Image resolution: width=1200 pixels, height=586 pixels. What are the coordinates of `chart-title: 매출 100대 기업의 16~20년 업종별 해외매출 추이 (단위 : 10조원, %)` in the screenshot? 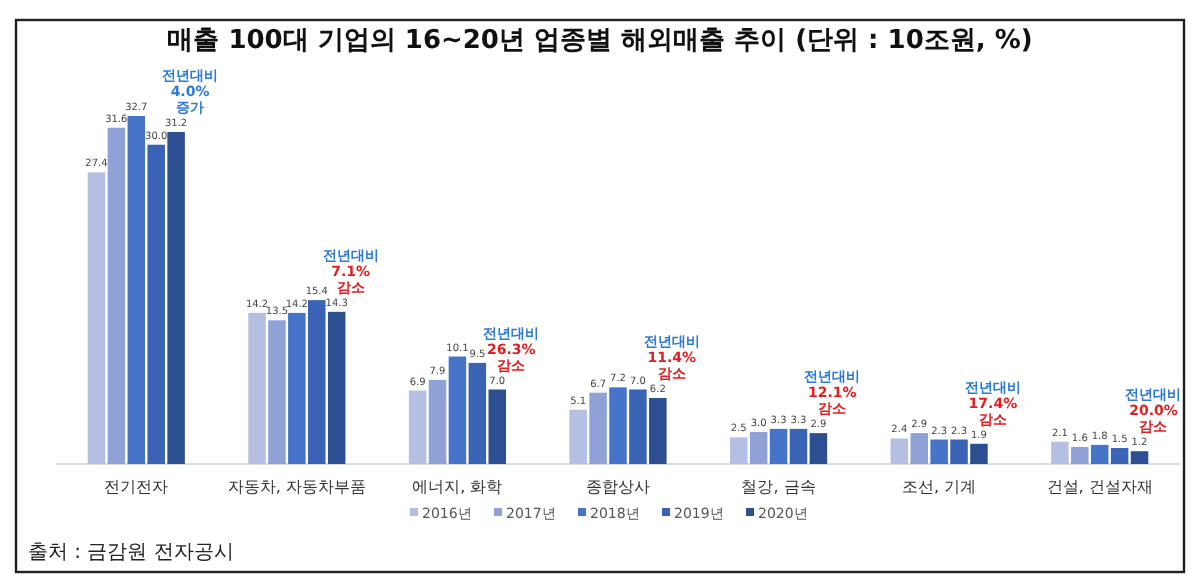 It's located at (600, 41).